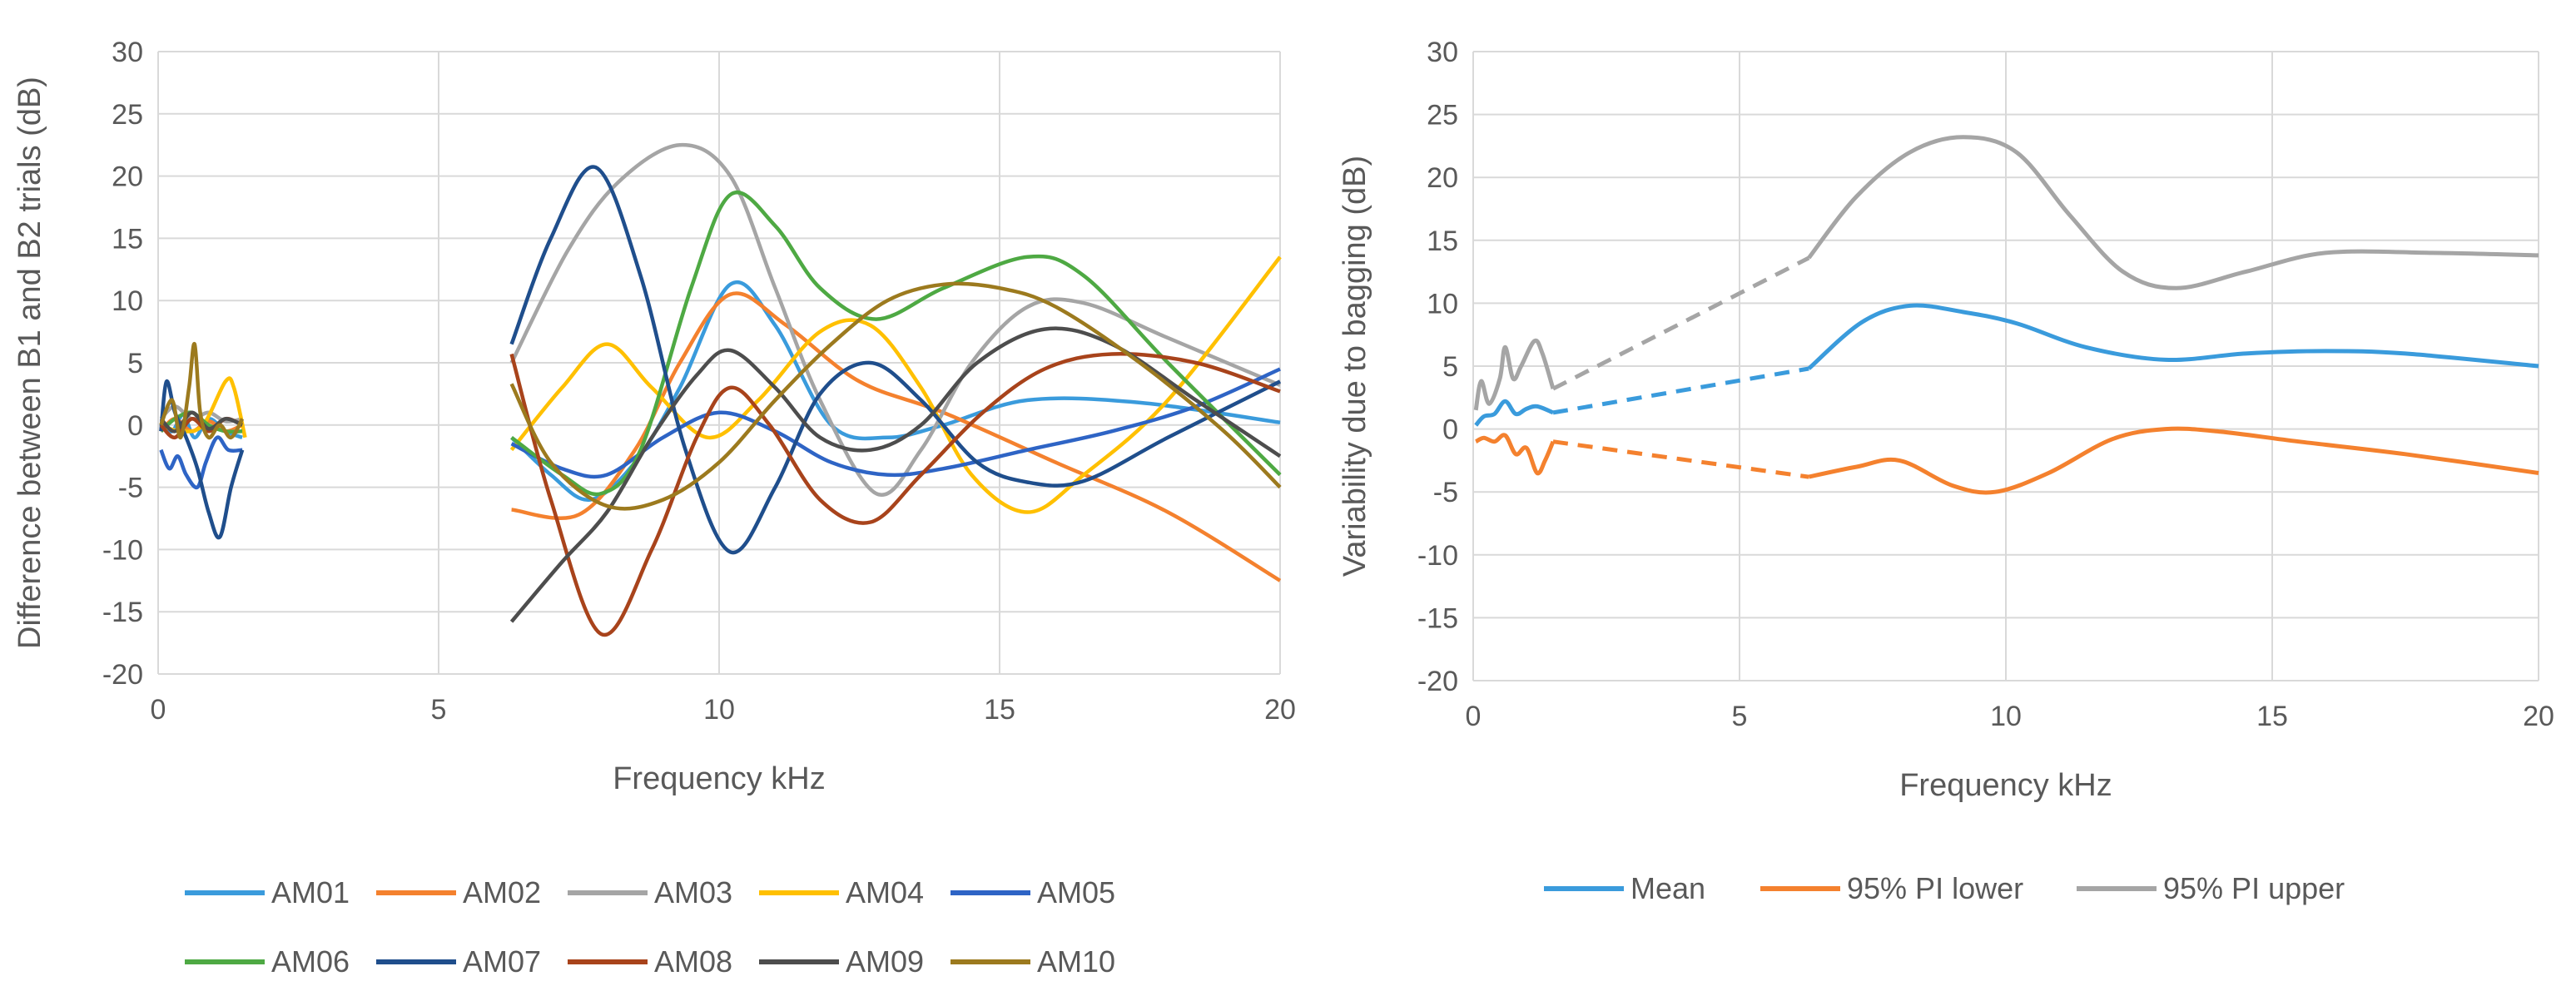 The width and height of the screenshot is (2576, 1001). I want to click on y-axis-title: Variability due to bagging (dB), so click(1355, 366).